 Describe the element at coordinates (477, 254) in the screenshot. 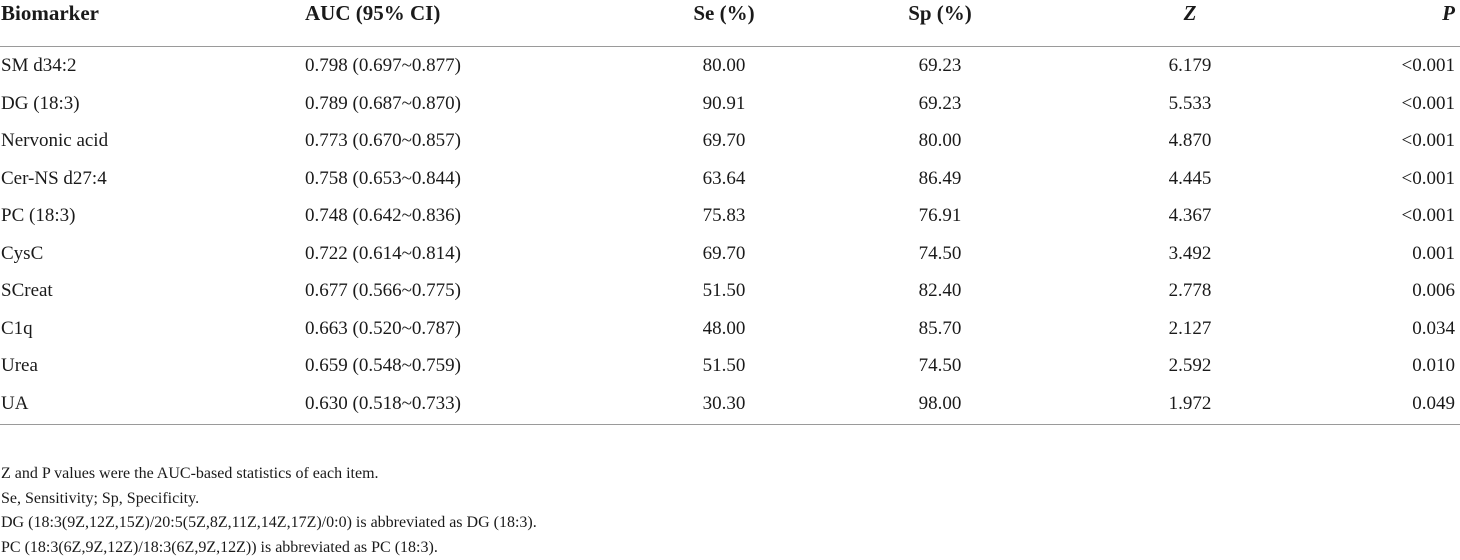

I see `cell-auc: 0.722 (0.614~0.814)` at that location.